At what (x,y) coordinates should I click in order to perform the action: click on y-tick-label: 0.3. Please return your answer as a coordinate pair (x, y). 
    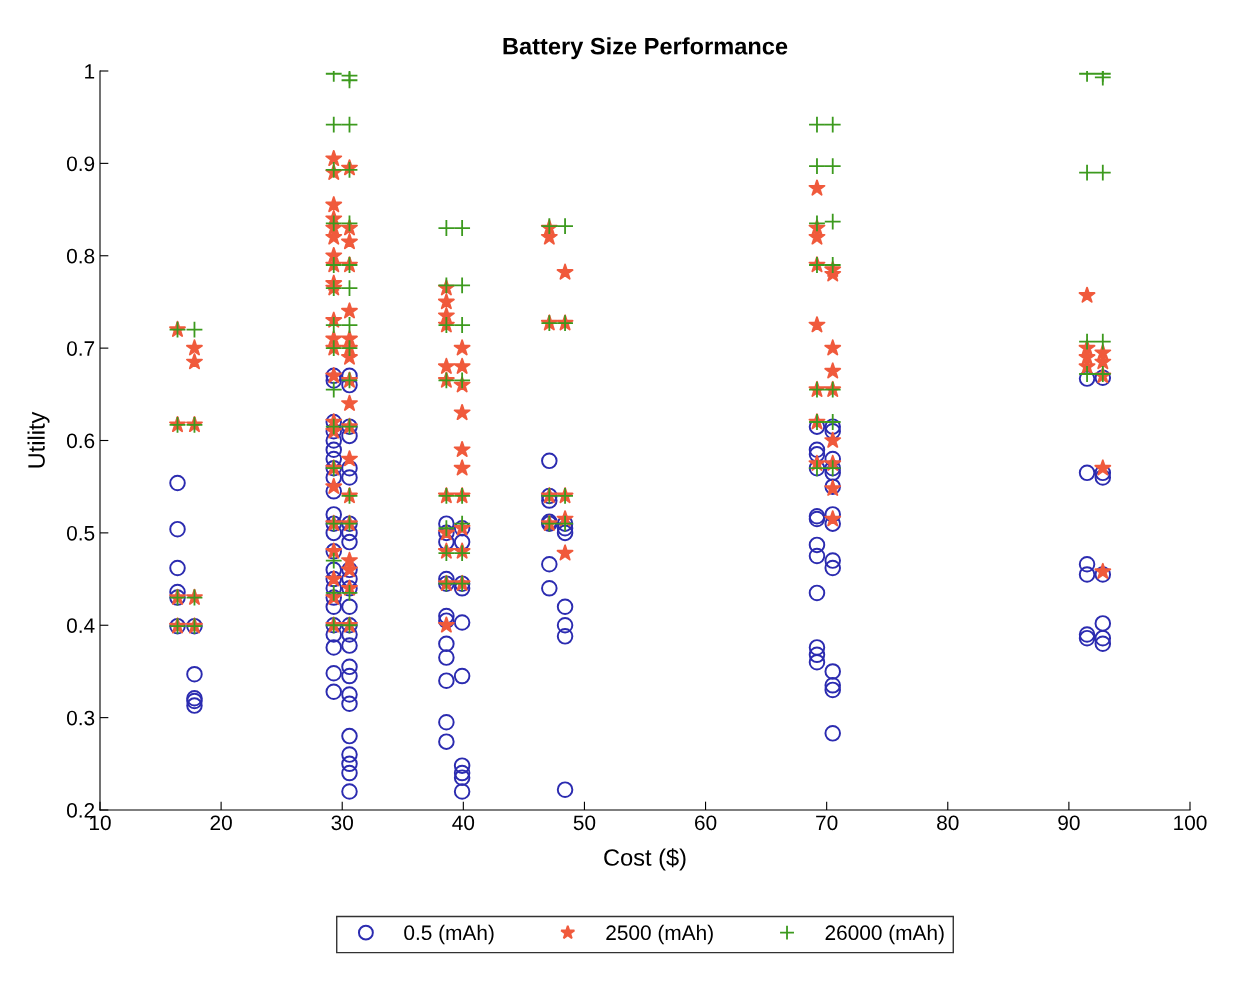
    Looking at the image, I should click on (80, 718).